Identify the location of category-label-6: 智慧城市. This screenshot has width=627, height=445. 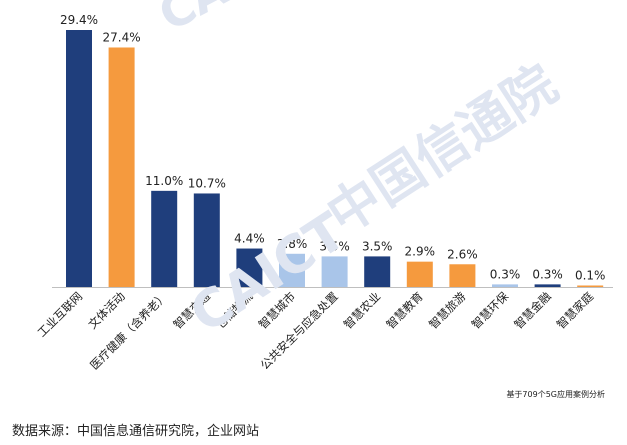
(277, 310).